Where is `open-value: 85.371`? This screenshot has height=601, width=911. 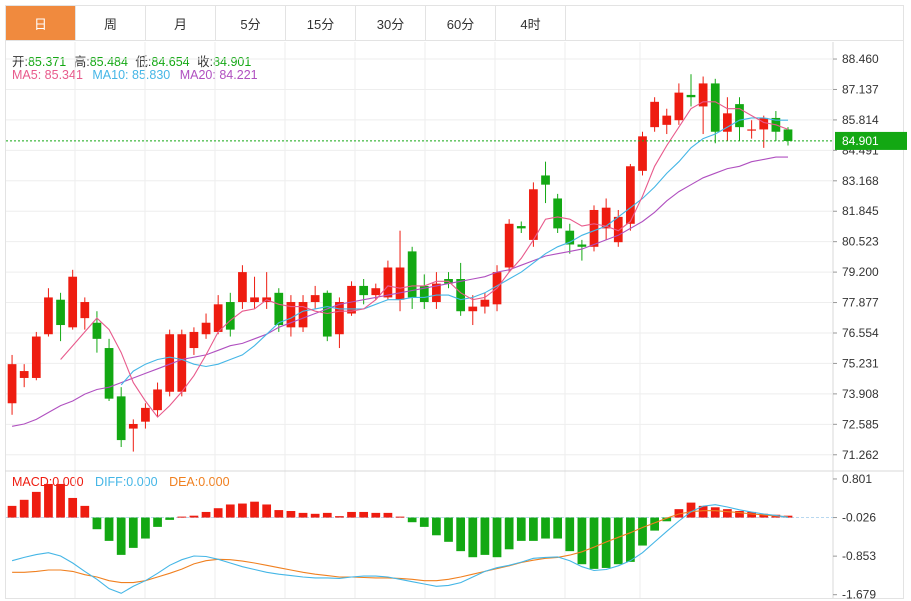 open-value: 85.371 is located at coordinates (47, 62).